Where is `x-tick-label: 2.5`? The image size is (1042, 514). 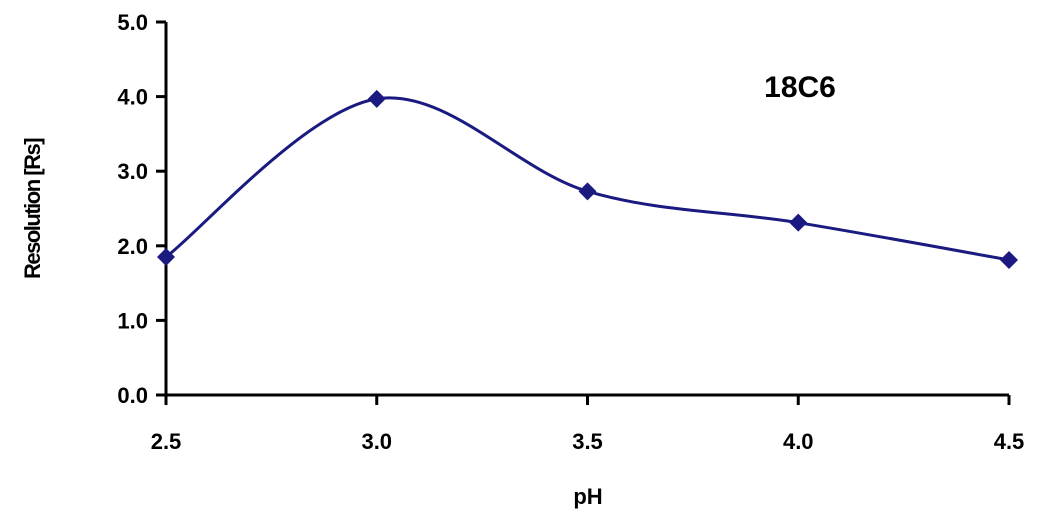
x-tick-label: 2.5 is located at coordinates (166, 441).